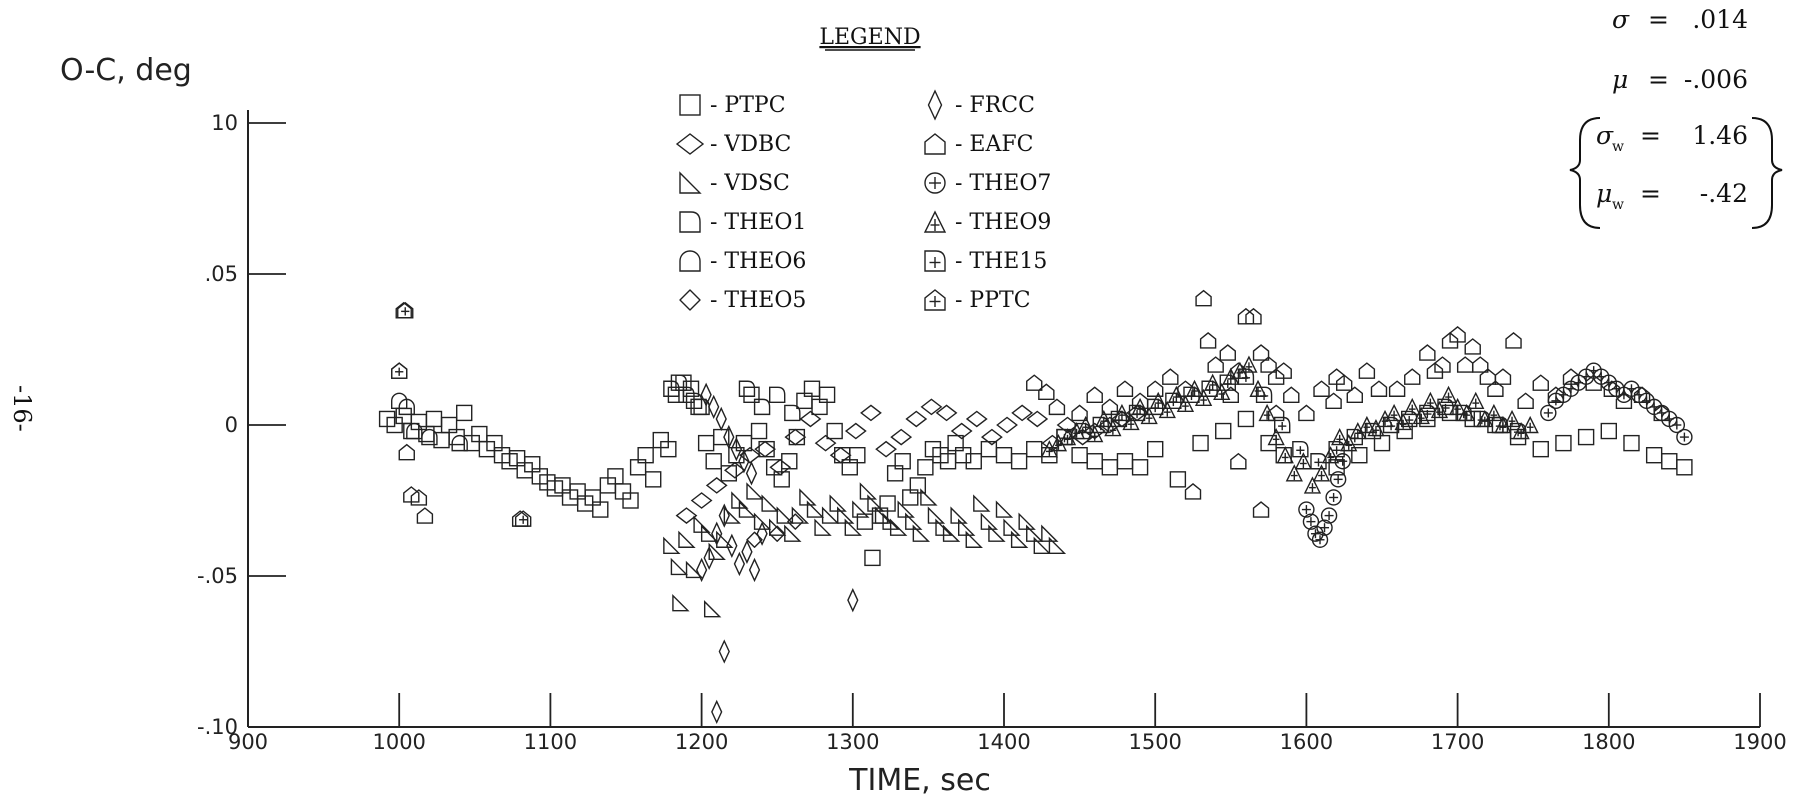  I want to click on y-axis-label: O-C, deg, so click(126, 70).